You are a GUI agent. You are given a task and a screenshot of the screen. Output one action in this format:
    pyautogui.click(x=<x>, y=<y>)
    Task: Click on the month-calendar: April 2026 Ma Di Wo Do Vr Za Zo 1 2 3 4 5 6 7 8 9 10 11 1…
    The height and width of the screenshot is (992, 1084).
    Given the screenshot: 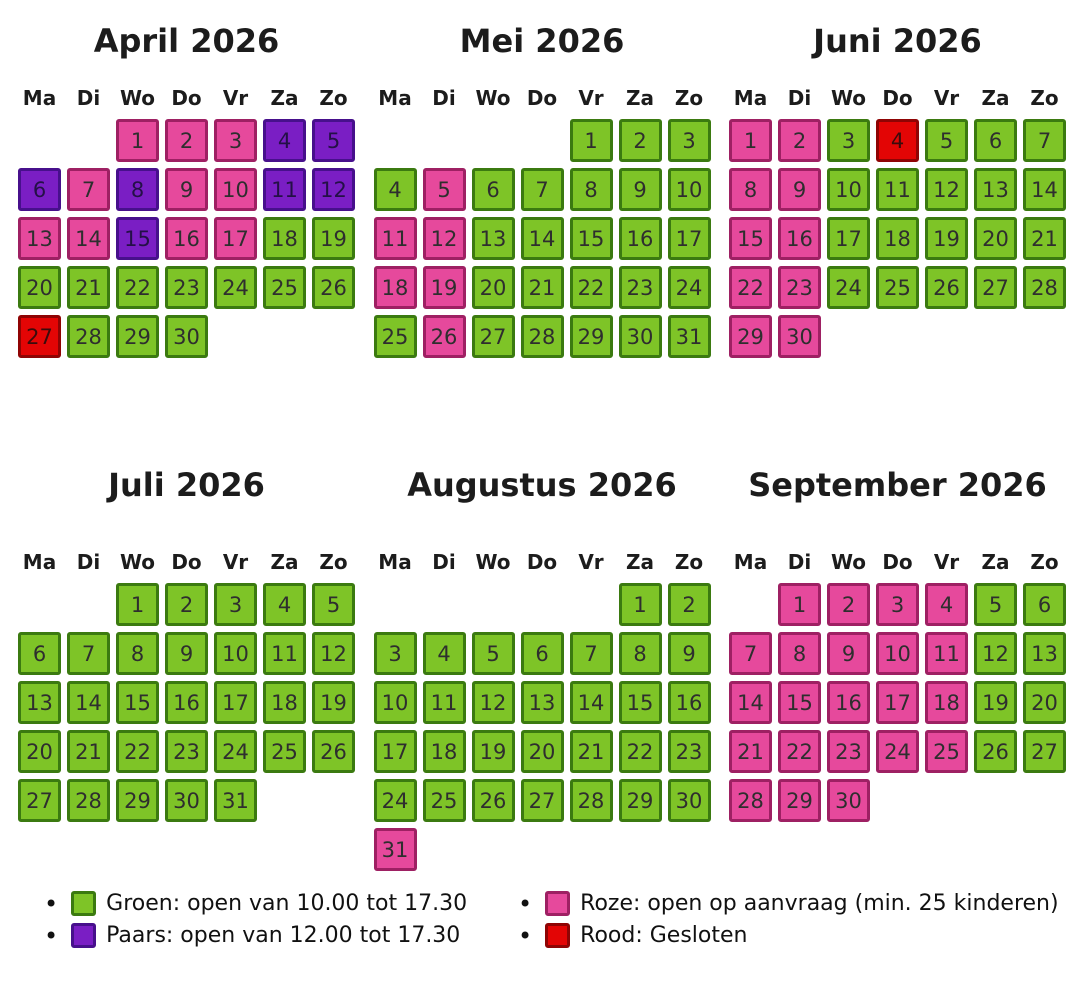 What is the action you would take?
    pyautogui.click(x=186, y=183)
    